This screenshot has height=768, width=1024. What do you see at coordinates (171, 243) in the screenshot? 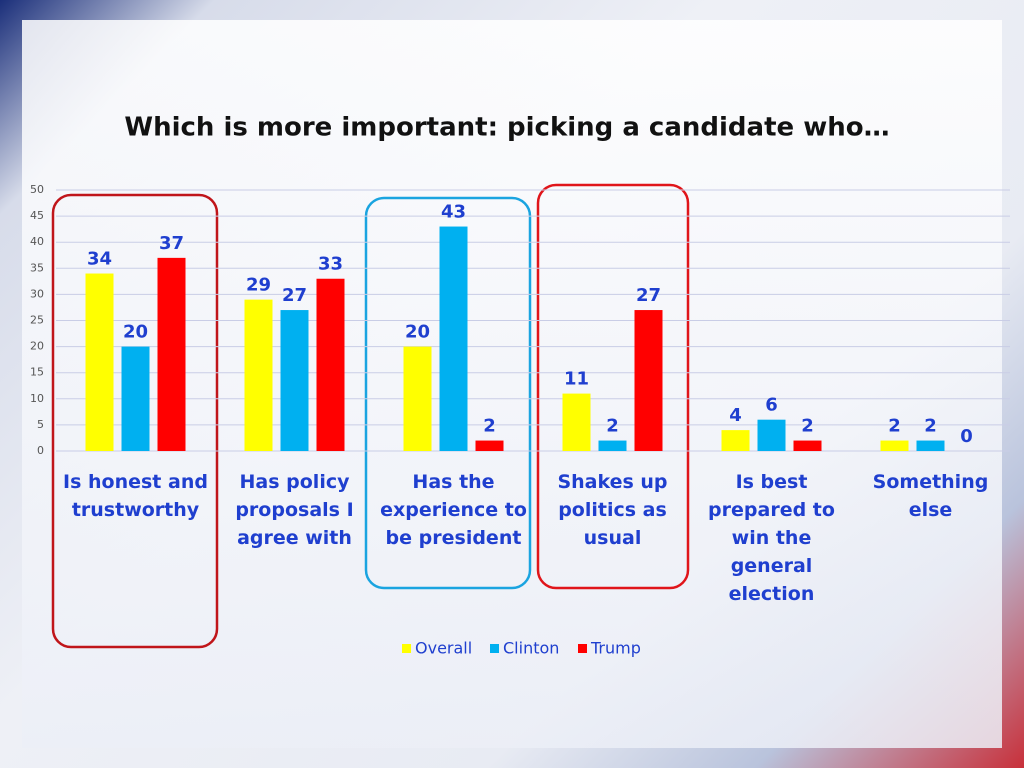
I see `data-label: 37` at bounding box center [171, 243].